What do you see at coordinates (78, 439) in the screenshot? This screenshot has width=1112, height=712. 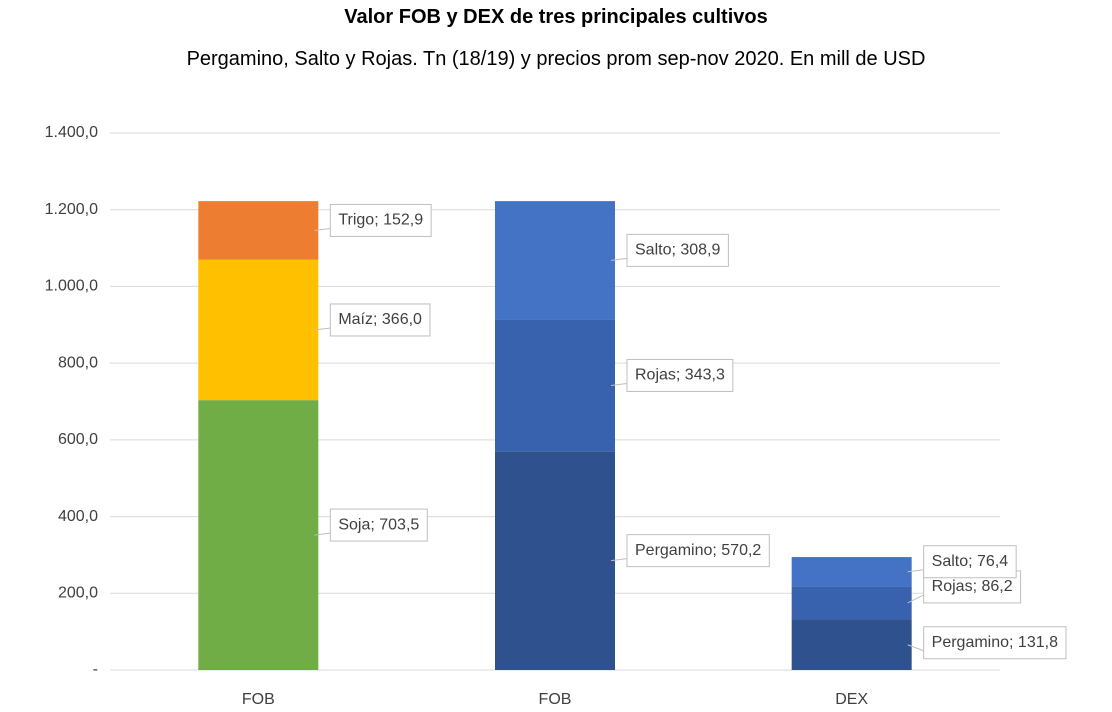 I see `y-tick-label: 600,0` at bounding box center [78, 439].